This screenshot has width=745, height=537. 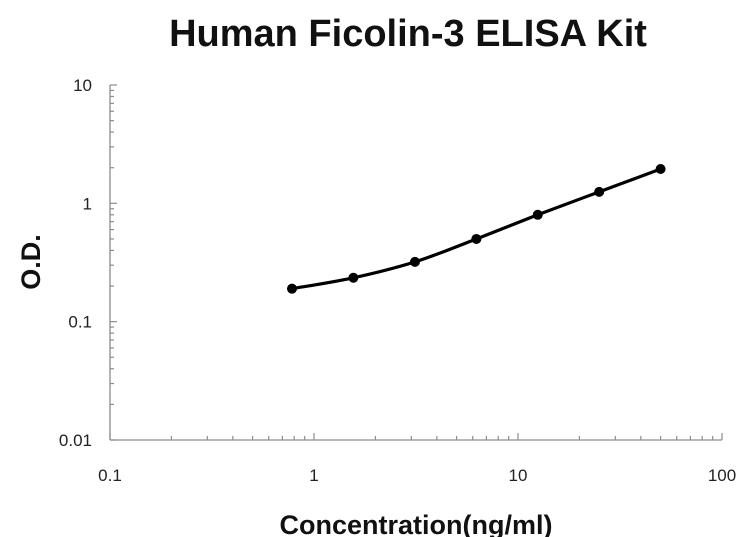 I want to click on x-tick-label: 100, so click(x=722, y=475).